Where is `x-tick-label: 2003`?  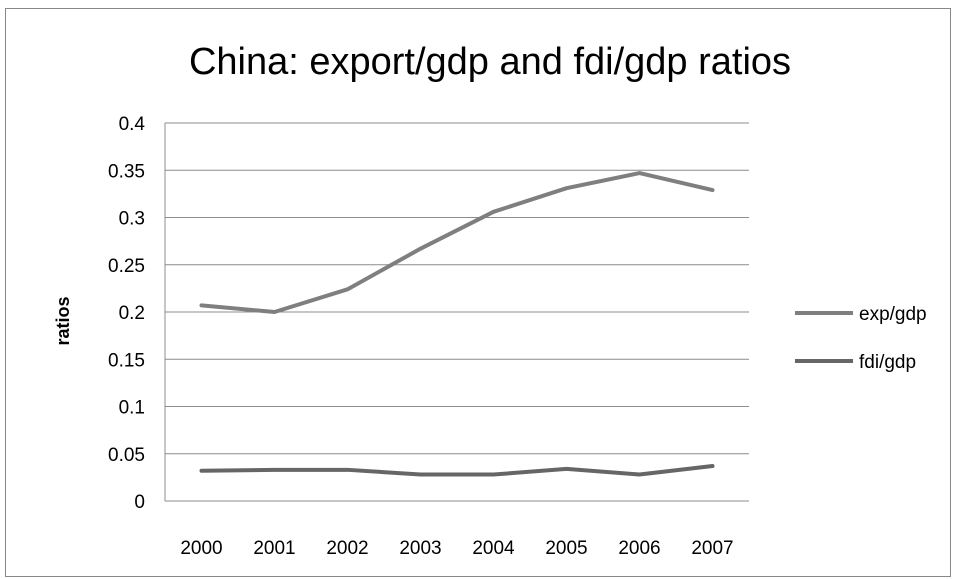 x-tick-label: 2003 is located at coordinates (420, 548).